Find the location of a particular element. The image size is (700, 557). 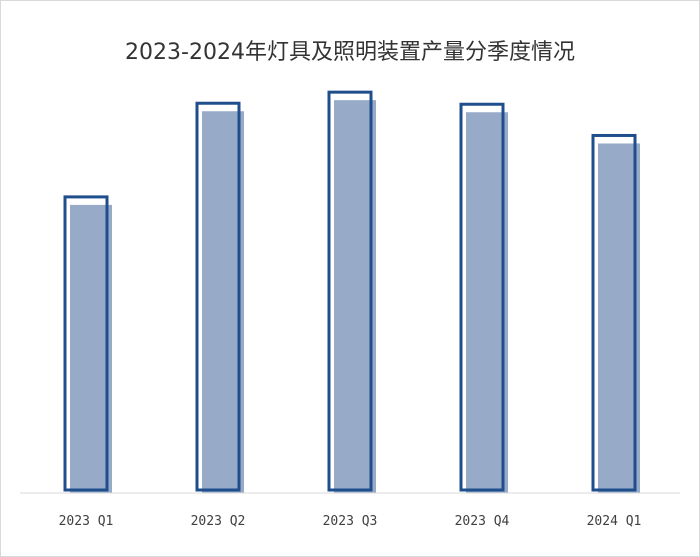

x-tick-label: 2023 Q1 is located at coordinates (86, 521).